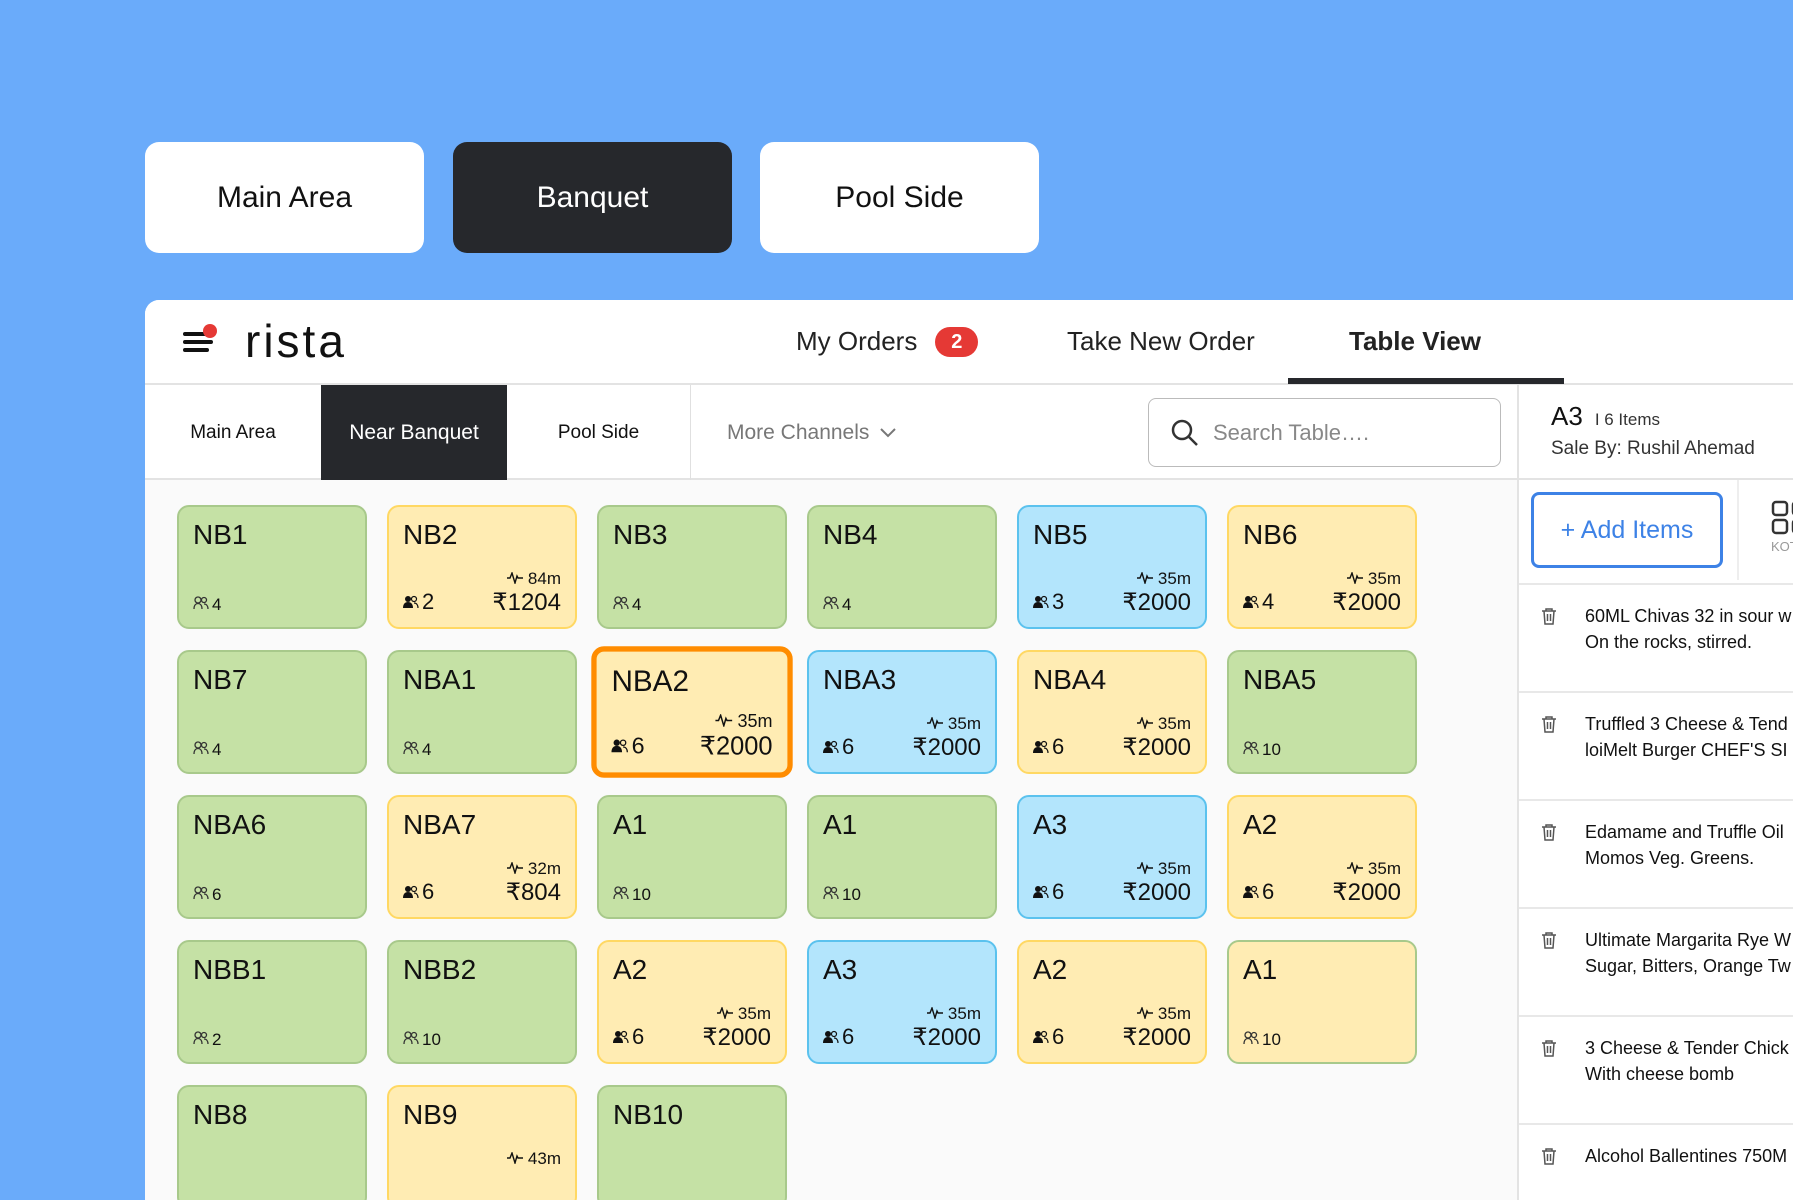 The height and width of the screenshot is (1200, 1793). What do you see at coordinates (482, 1142) in the screenshot?
I see `table-card: NB9 43m` at bounding box center [482, 1142].